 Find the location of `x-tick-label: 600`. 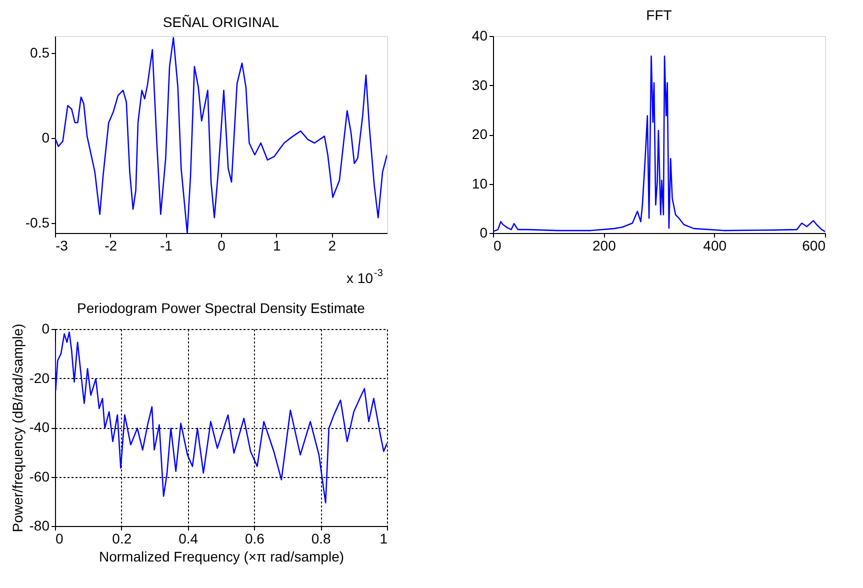

x-tick-label: 600 is located at coordinates (814, 246).